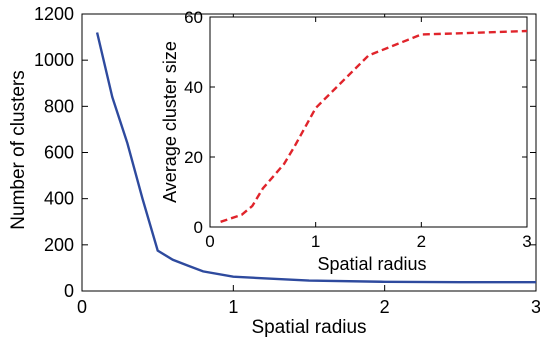  Describe the element at coordinates (59, 153) in the screenshot. I see `main-y-tick-label: 600` at that location.